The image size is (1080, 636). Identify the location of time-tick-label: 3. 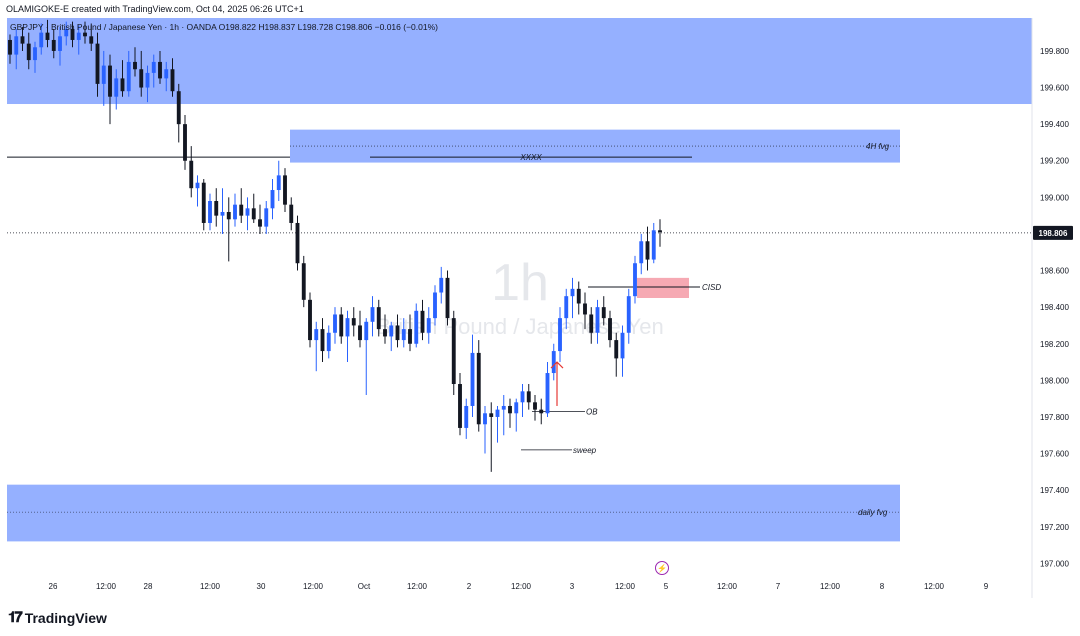
(572, 586).